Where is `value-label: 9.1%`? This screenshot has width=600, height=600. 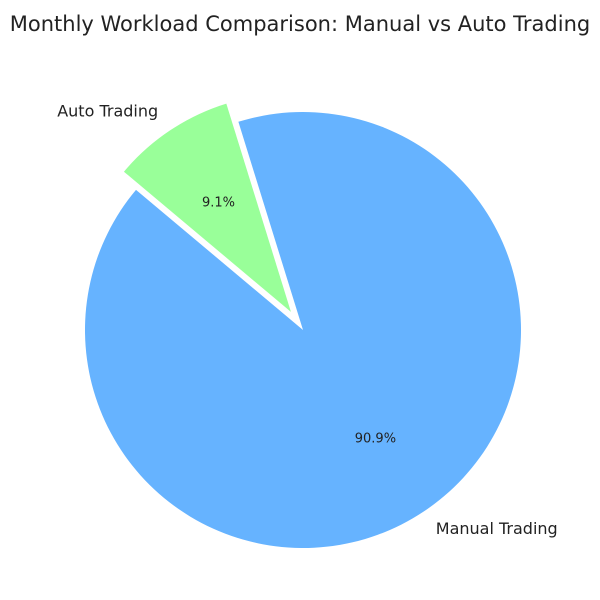
value-label: 9.1% is located at coordinates (218, 202).